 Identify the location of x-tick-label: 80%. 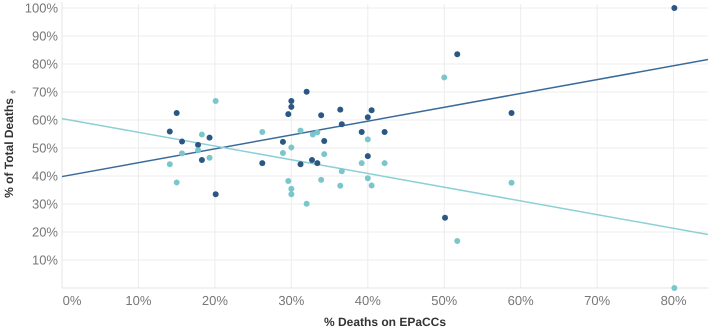
(674, 300).